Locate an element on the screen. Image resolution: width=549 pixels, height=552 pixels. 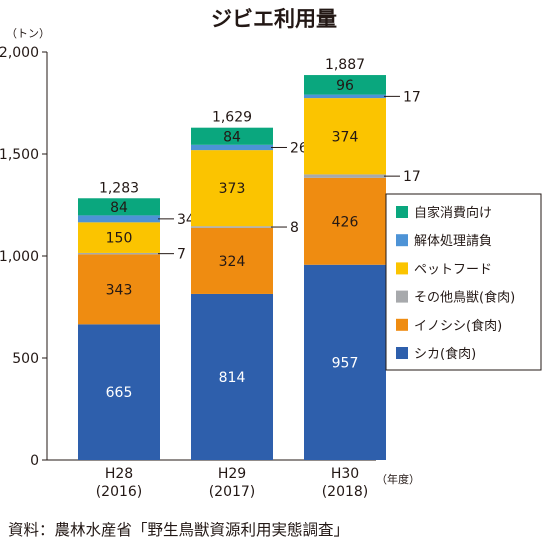
bar-value-label: 343 is located at coordinates (119, 290).